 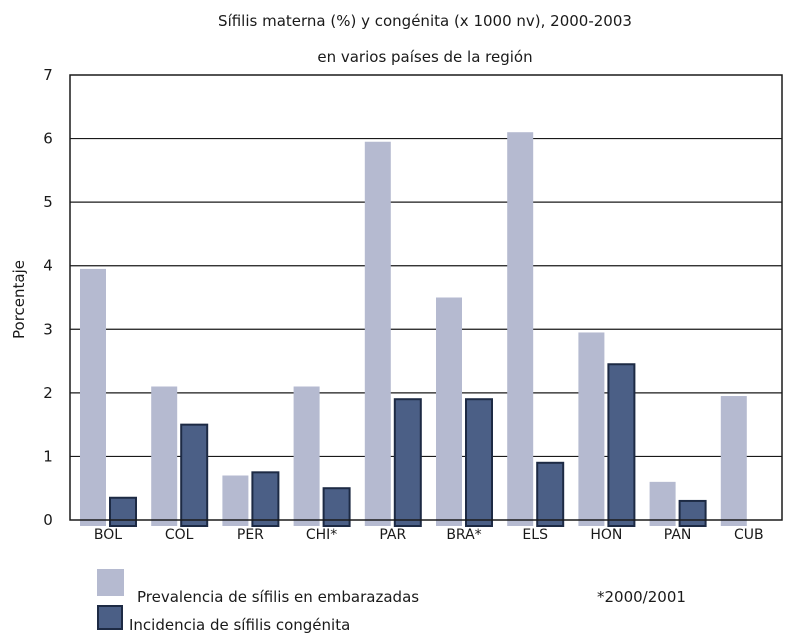 I want to click on x-category-label: CUB, so click(x=749, y=535).